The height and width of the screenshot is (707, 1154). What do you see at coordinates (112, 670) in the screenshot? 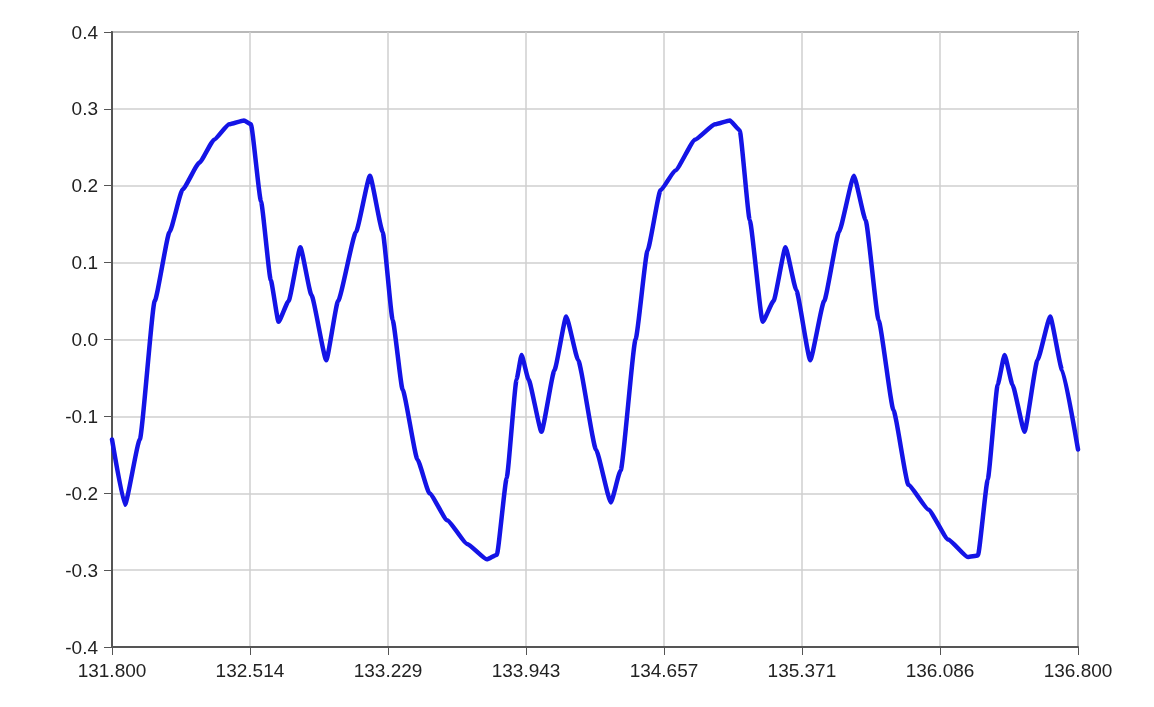
I see `x-tick-label: 131.800` at bounding box center [112, 670].